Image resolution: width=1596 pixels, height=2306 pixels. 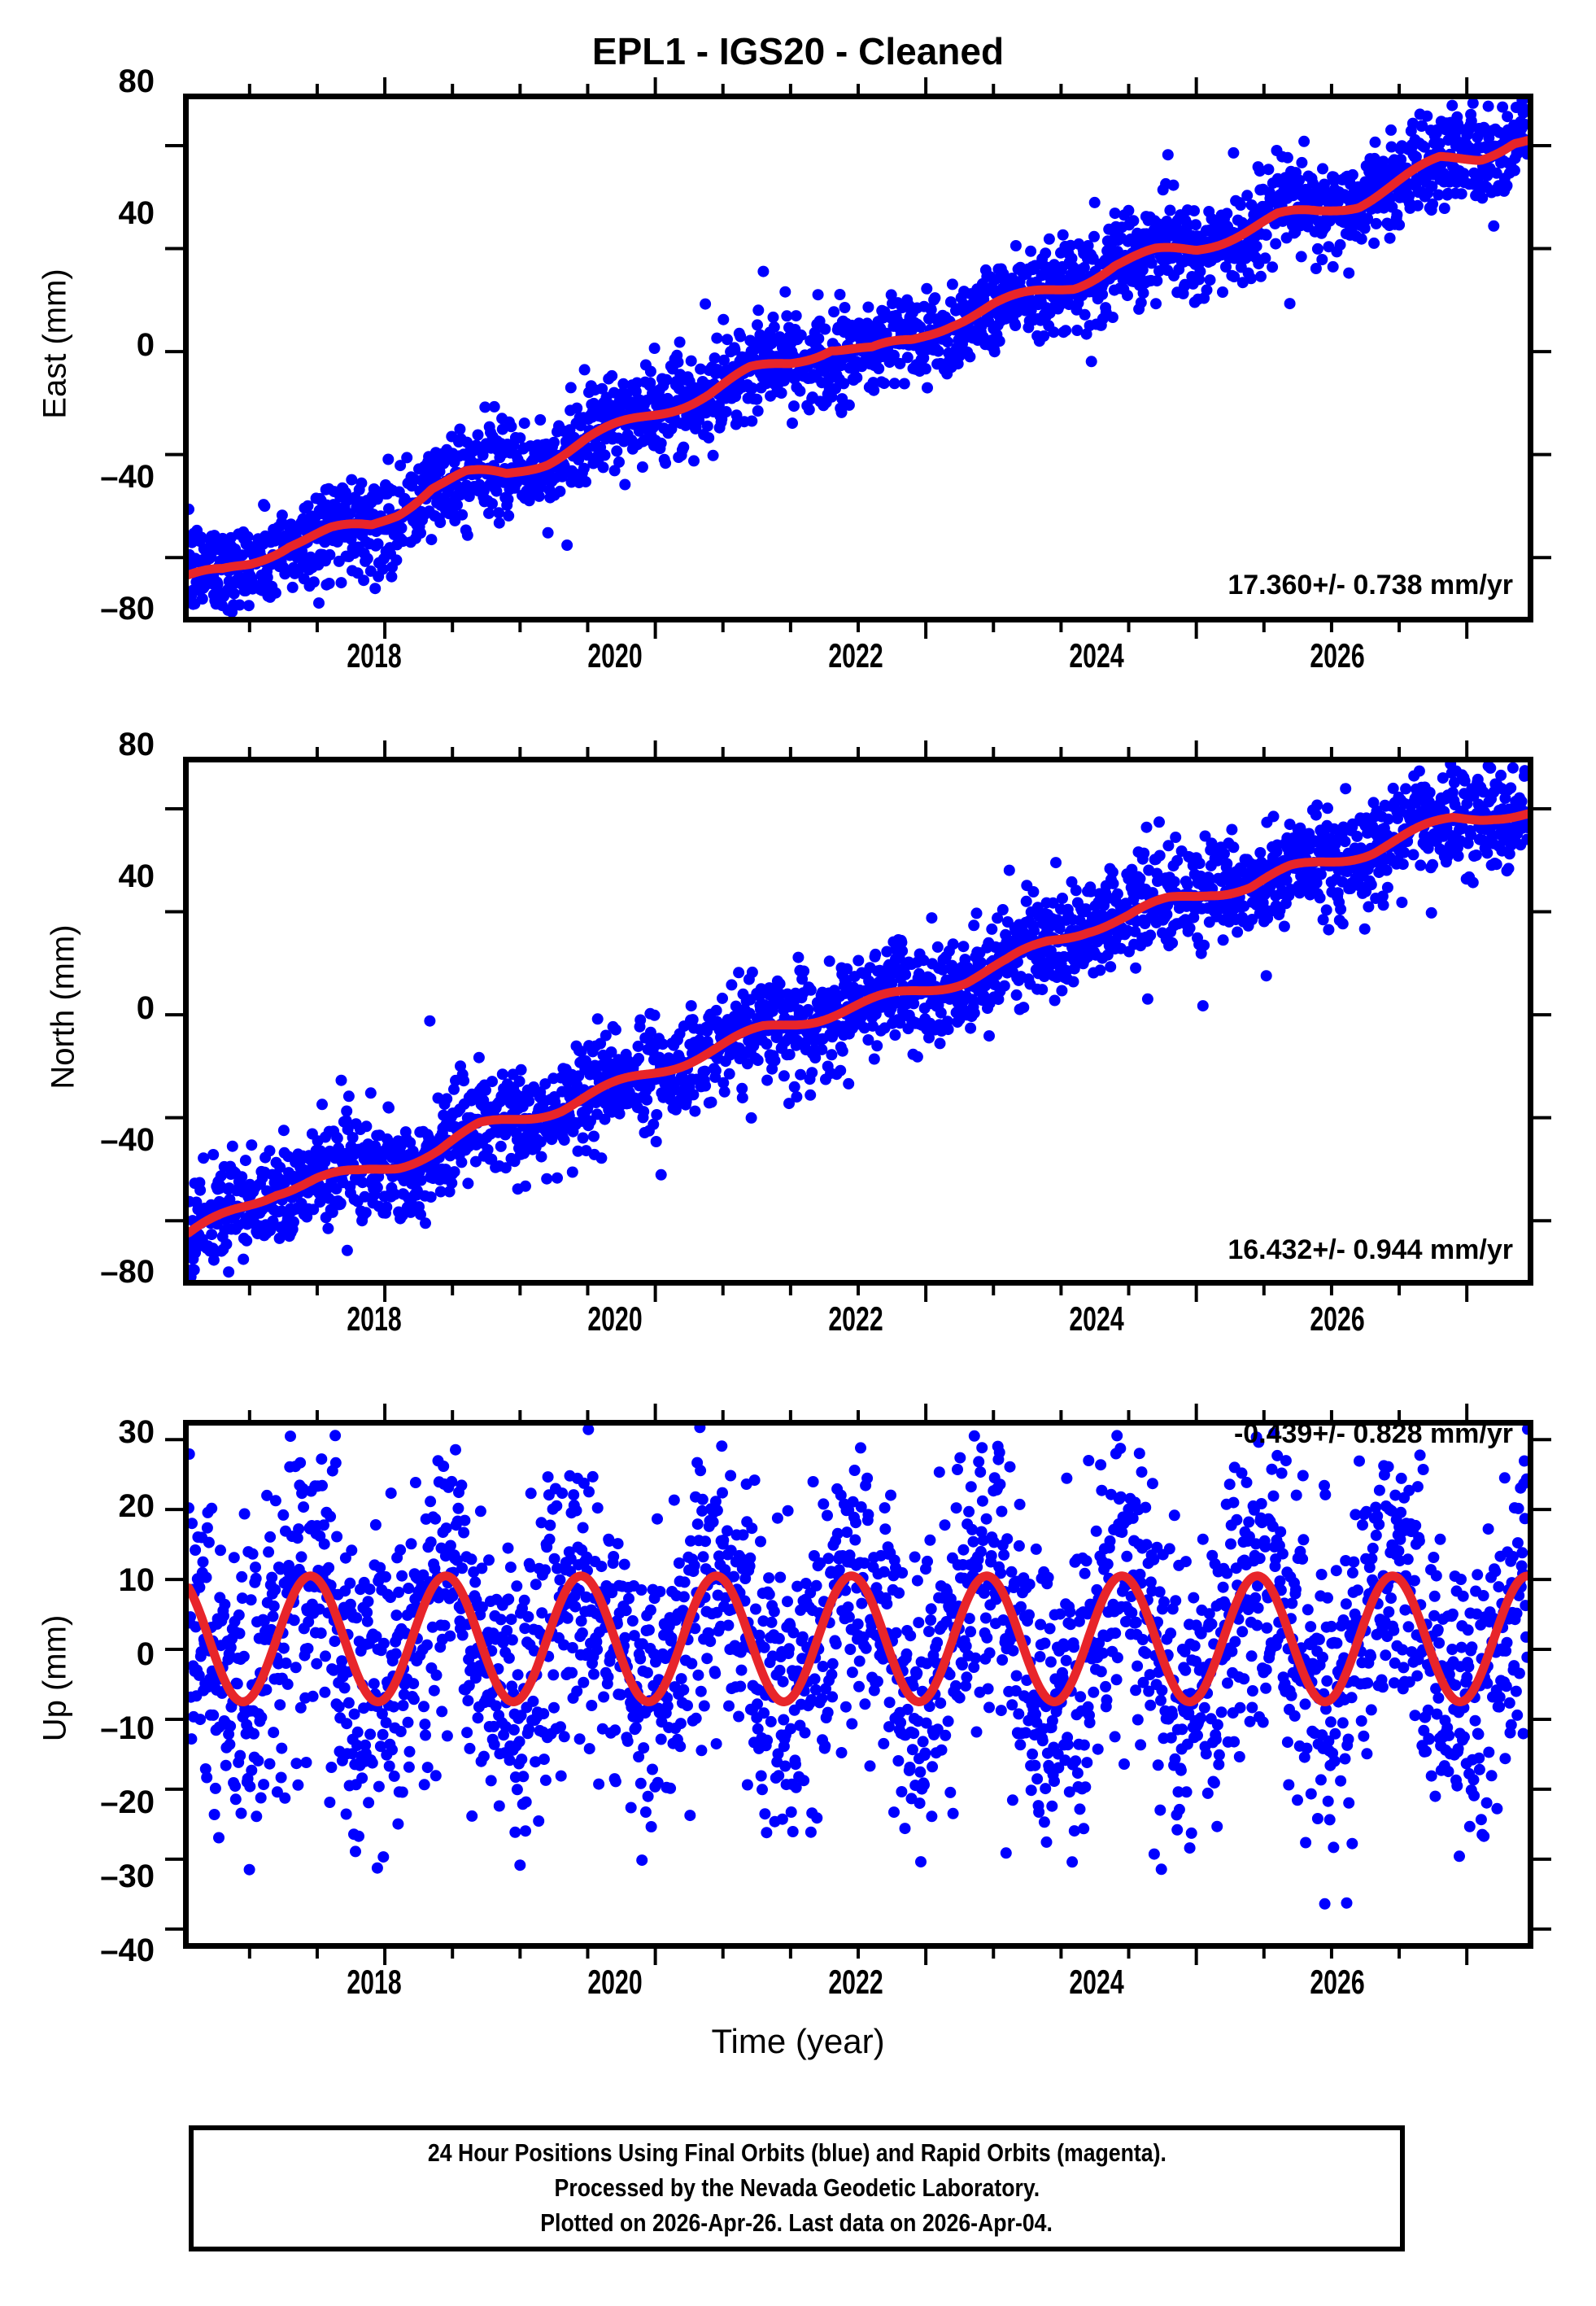 I want to click on up-xtick-2018: 2018, so click(x=374, y=1982).